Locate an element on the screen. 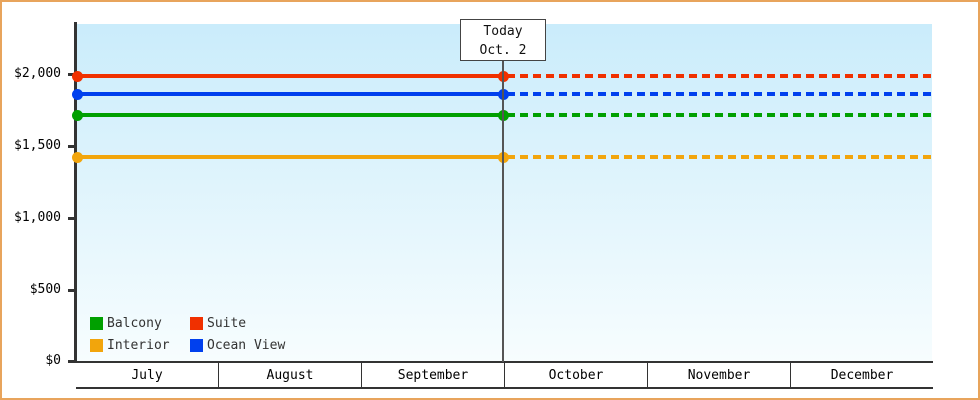 Image resolution: width=980 pixels, height=400 pixels. series-line-balcony-dashed is located at coordinates (721, 115).